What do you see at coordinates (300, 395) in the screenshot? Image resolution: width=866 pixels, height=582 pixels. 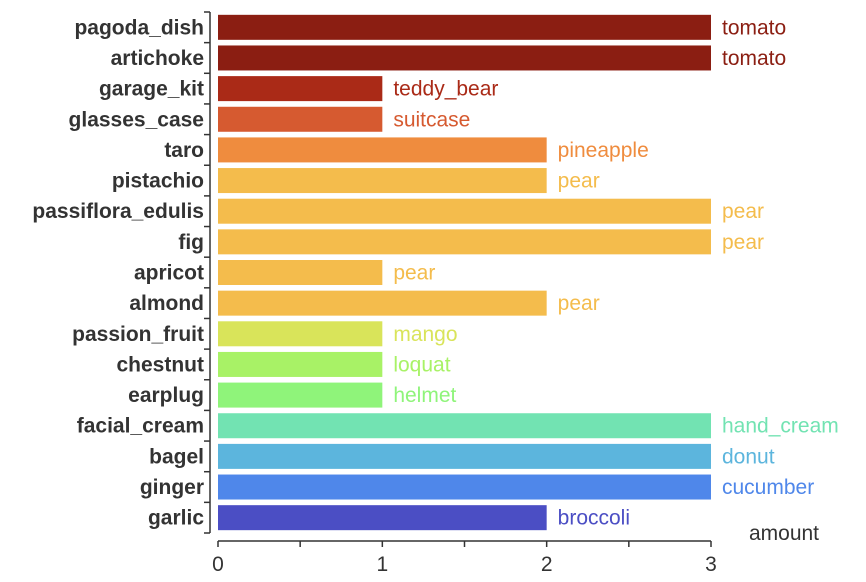 I see `bar-earplug` at bounding box center [300, 395].